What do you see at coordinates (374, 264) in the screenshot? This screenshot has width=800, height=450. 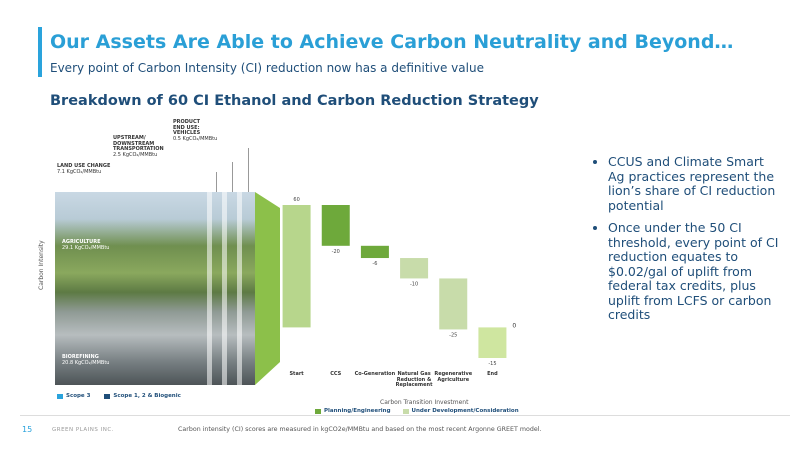 I see `data-label: -6` at bounding box center [374, 264].